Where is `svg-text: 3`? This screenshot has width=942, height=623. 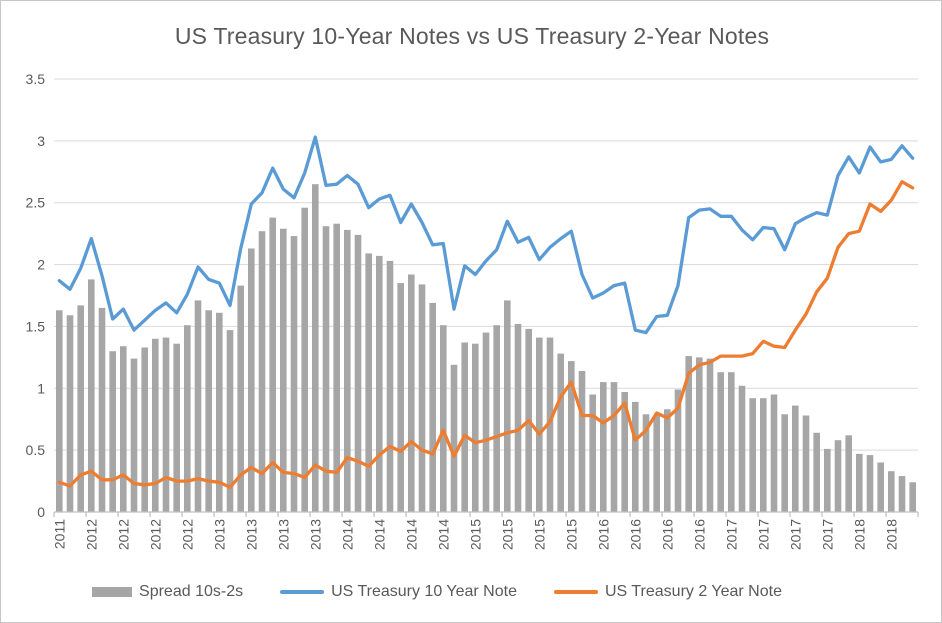 svg-text: 3 is located at coordinates (41, 141).